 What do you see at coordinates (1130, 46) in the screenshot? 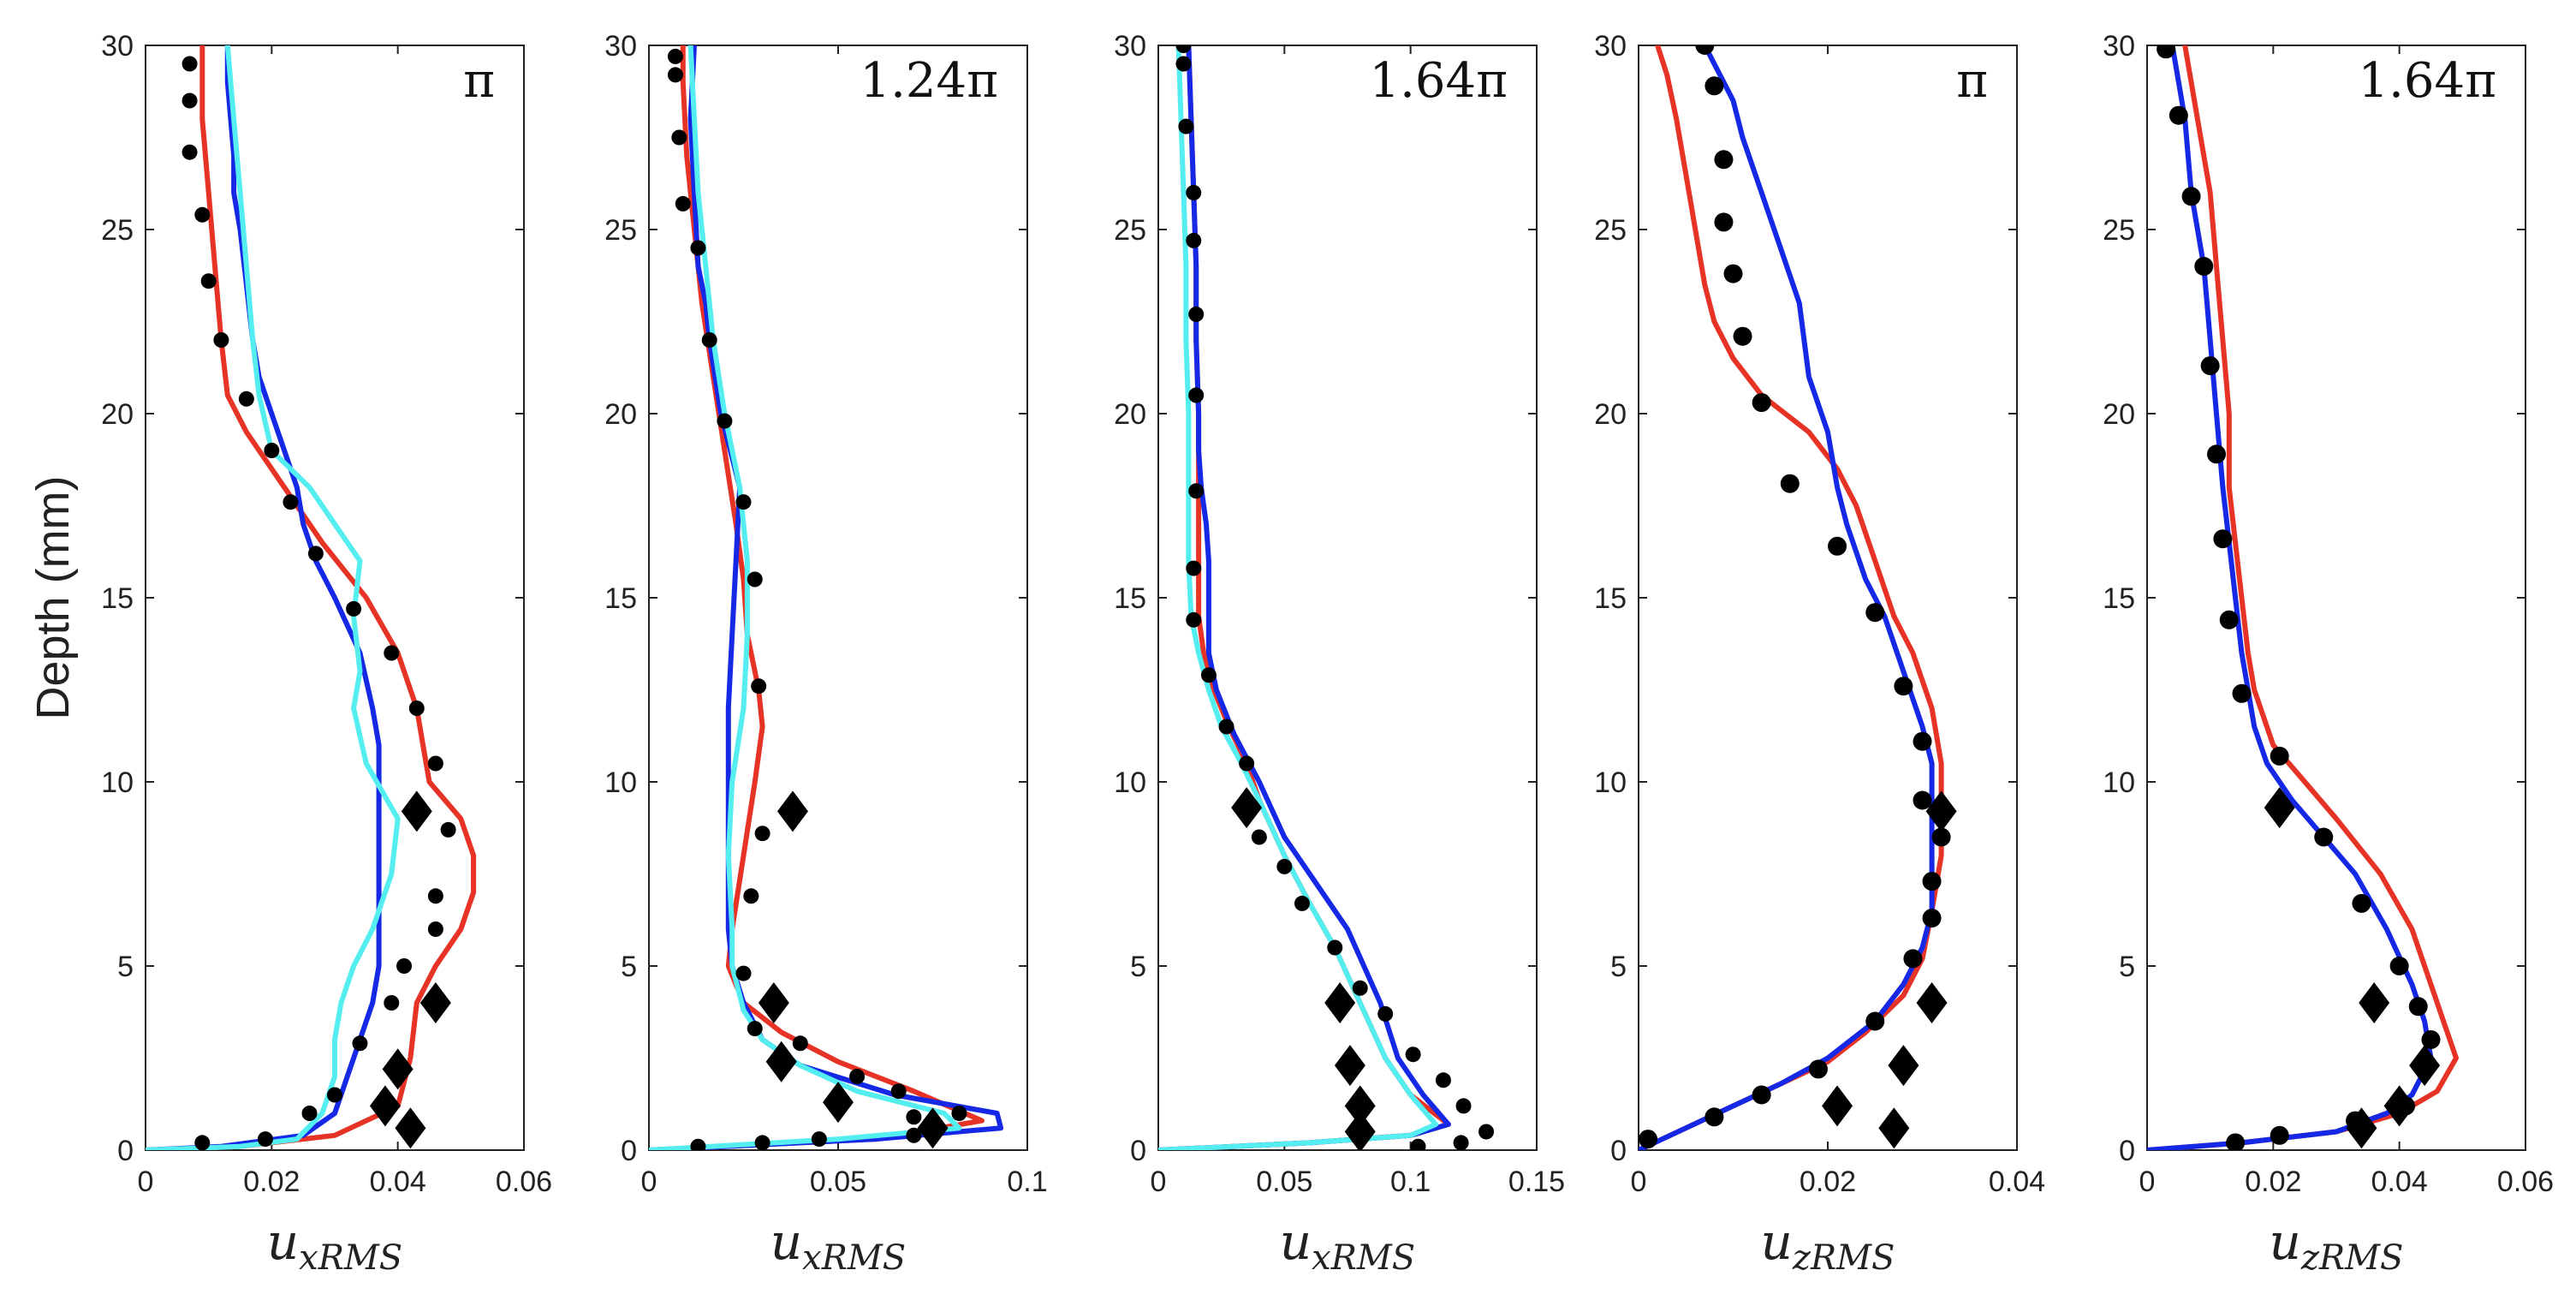
I see `y-tick-label: 30` at bounding box center [1130, 46].